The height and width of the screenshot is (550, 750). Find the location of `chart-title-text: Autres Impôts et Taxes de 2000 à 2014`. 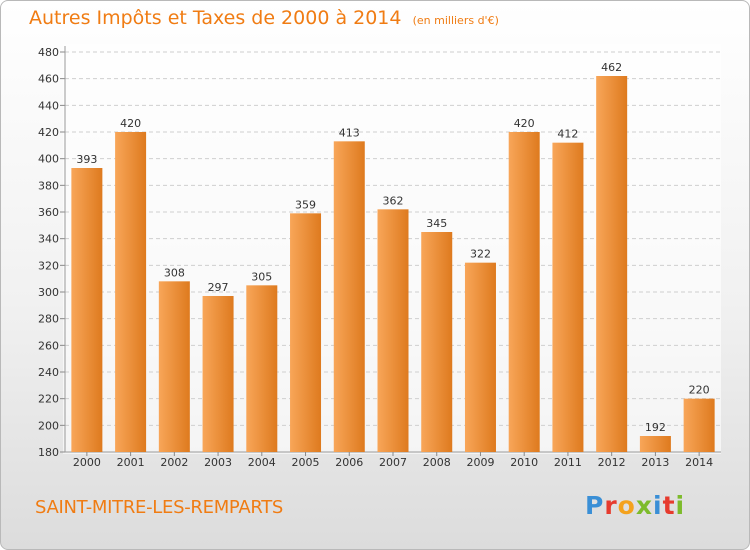

chart-title-text: Autres Impôts et Taxes de 2000 à 2014 is located at coordinates (215, 18).